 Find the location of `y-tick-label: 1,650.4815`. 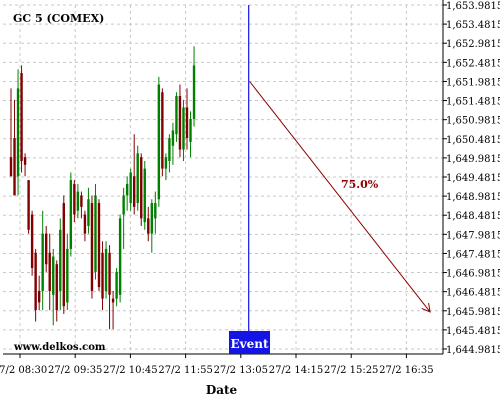

y-tick-label: 1,650.4815 is located at coordinates (473, 140).